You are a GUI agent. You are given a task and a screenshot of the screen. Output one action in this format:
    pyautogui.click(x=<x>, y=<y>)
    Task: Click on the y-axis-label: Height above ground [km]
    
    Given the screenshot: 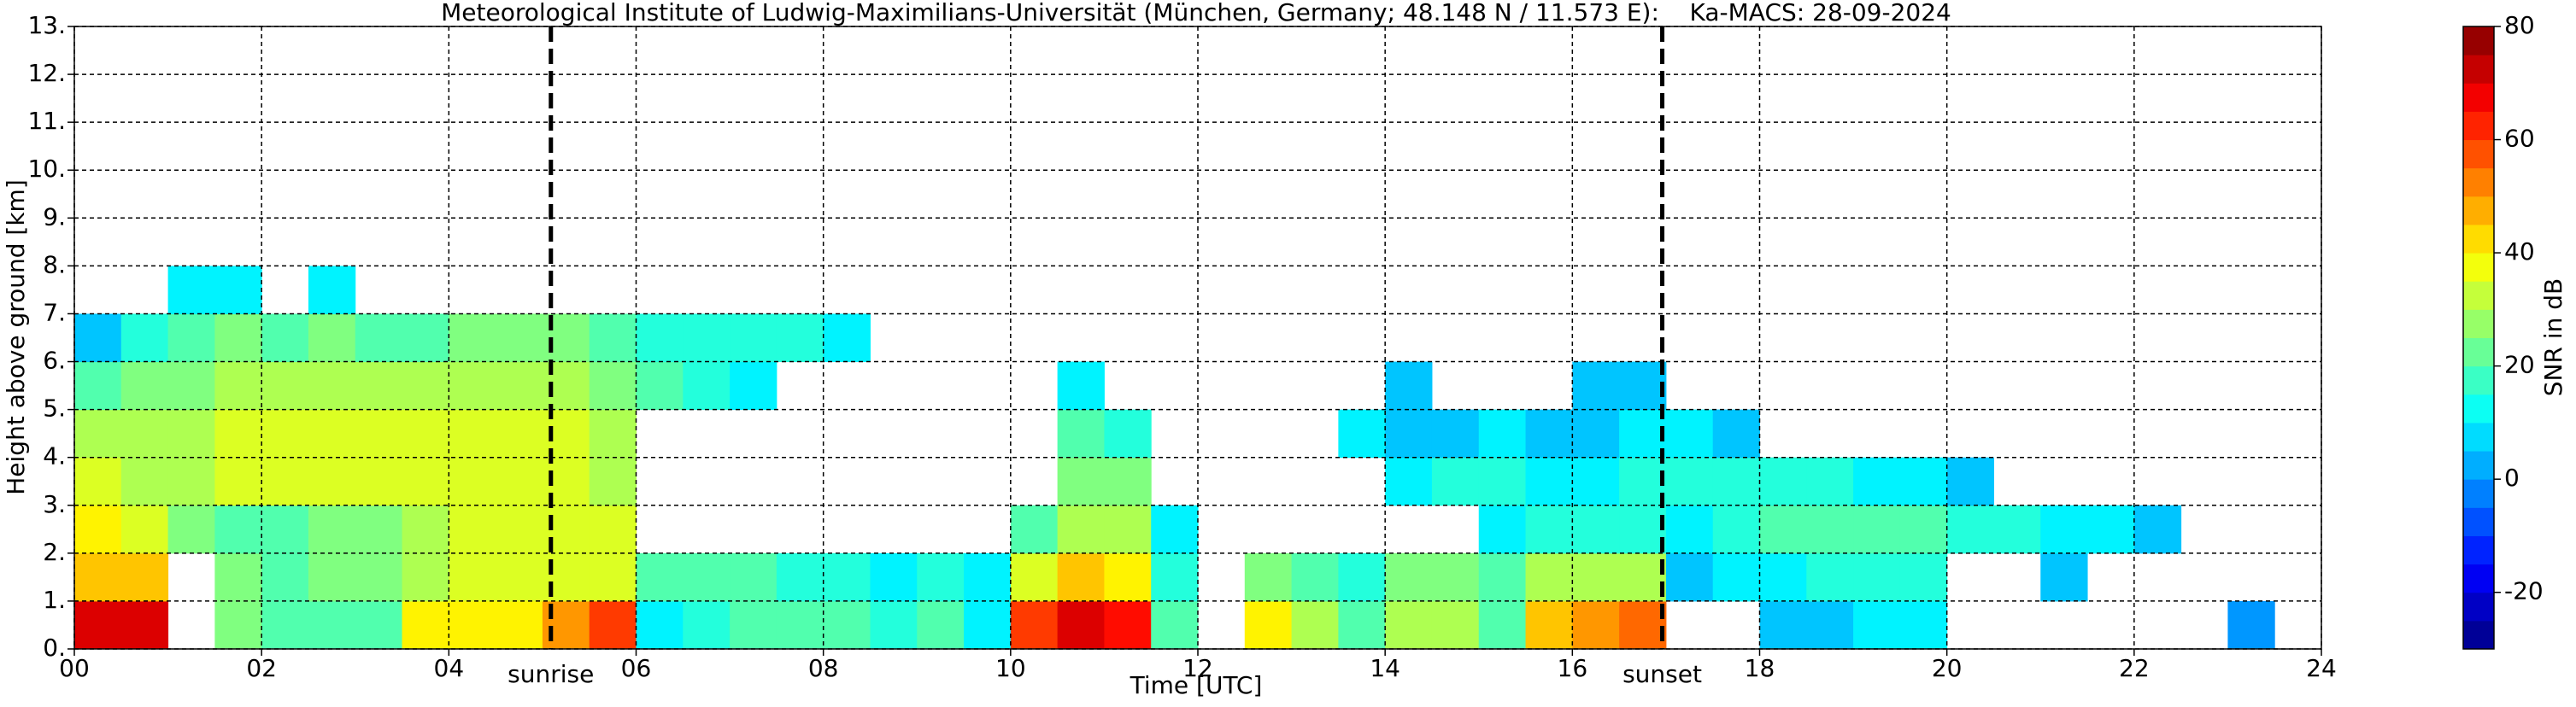 What is the action you would take?
    pyautogui.click(x=16, y=337)
    